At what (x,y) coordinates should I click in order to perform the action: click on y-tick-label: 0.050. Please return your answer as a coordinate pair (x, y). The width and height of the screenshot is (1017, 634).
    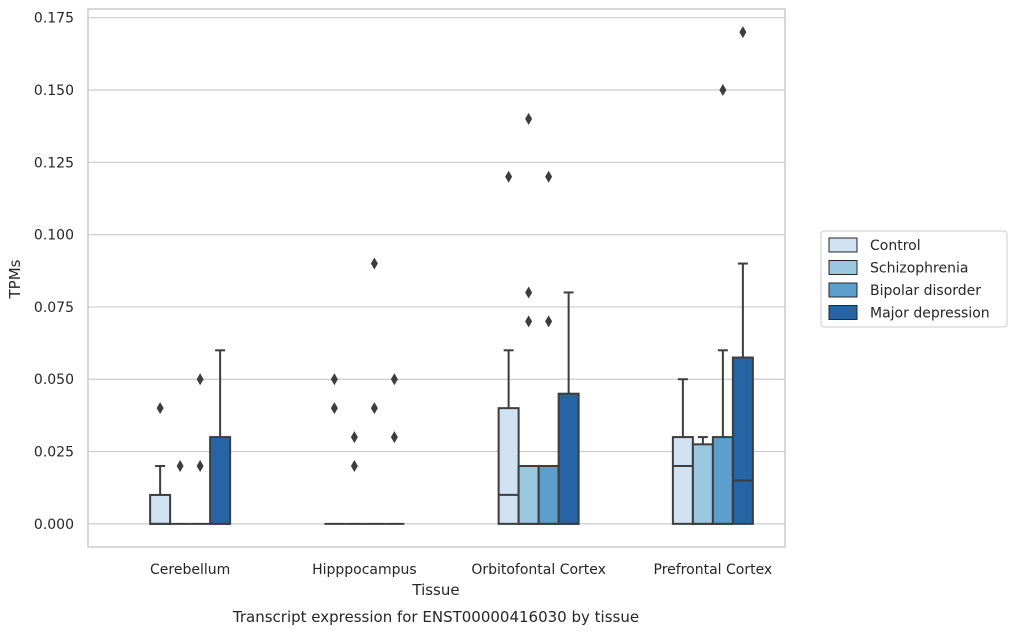
    Looking at the image, I should click on (54, 380).